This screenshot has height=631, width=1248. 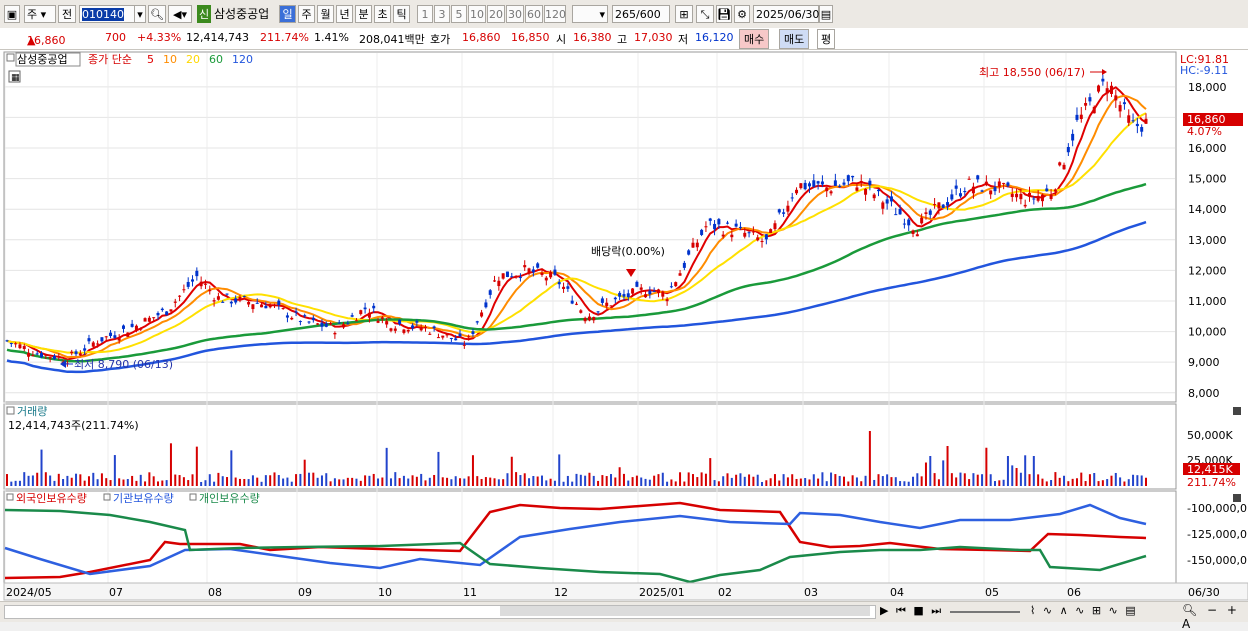 What do you see at coordinates (912, 610) in the screenshot?
I see `nav-buttons: ▶ ⏮ ■ ⏭` at bounding box center [912, 610].